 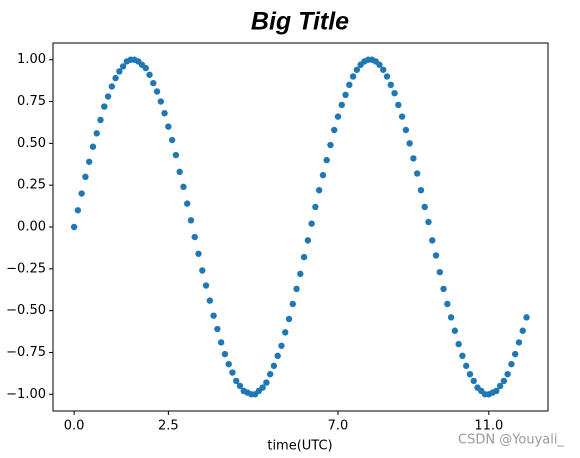 What do you see at coordinates (31, 101) in the screenshot?
I see `y-tick-label: 0.75` at bounding box center [31, 101].